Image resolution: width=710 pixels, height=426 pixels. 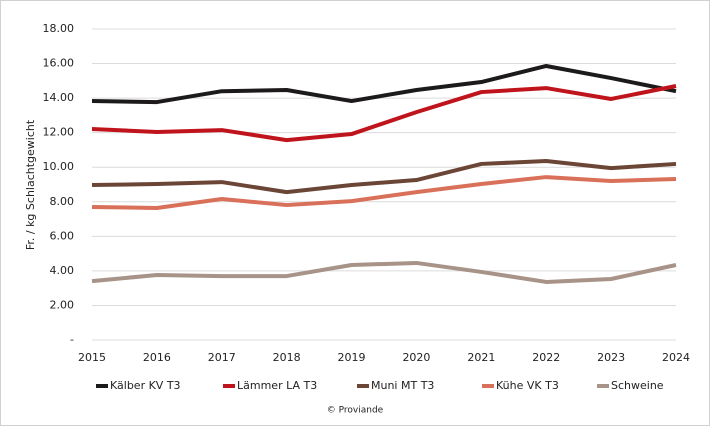 What do you see at coordinates (416, 357) in the screenshot?
I see `x-tick-label: 2020` at bounding box center [416, 357].